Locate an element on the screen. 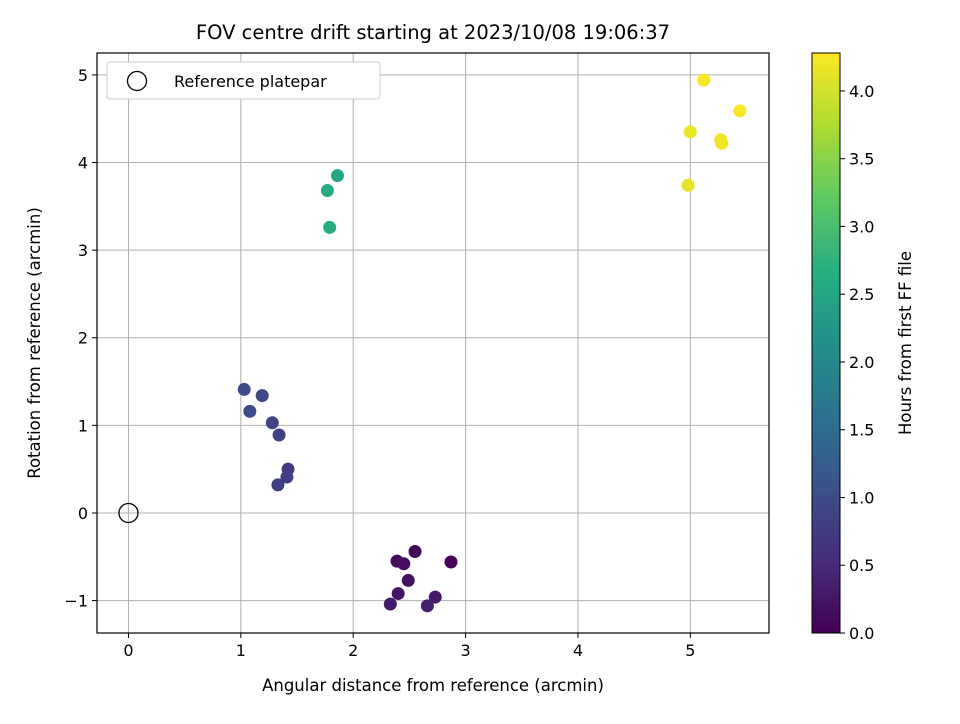 Image resolution: width=960 pixels, height=724 pixels. x-axis-ticks: 0 1 2 3 4 5 is located at coordinates (409, 646).